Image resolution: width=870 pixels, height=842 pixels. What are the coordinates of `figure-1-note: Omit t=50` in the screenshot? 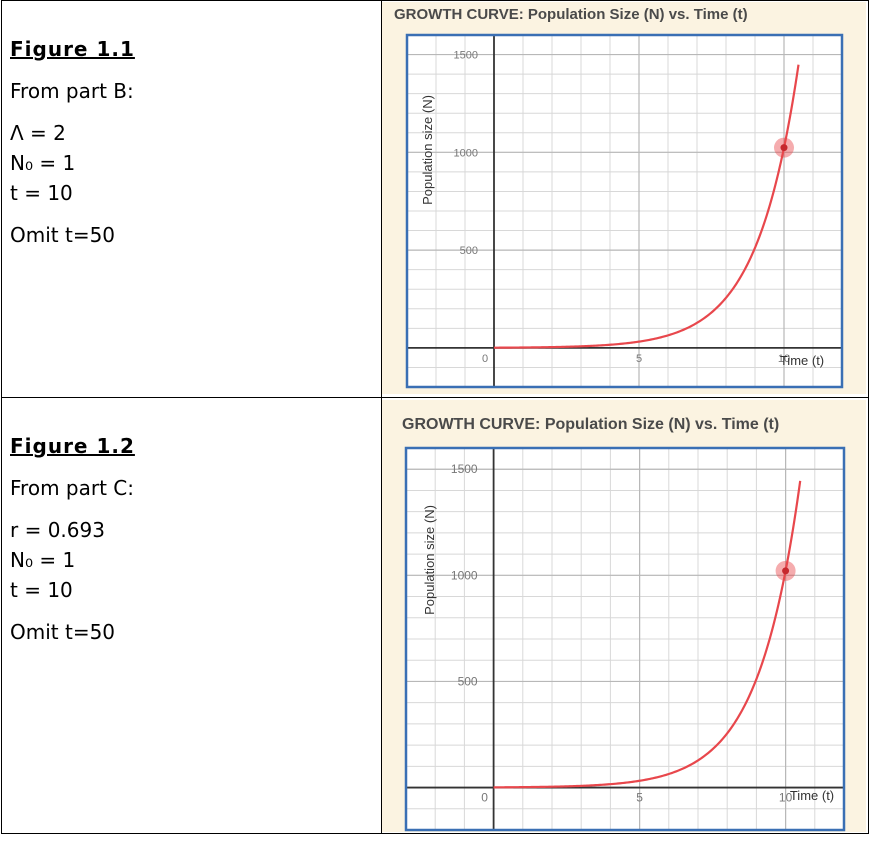 It's located at (63, 235).